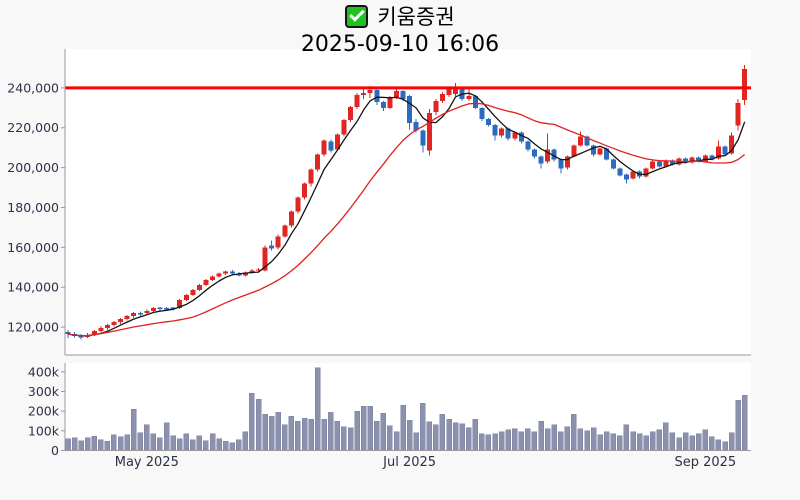  I want to click on volume-series, so click(406, 409).